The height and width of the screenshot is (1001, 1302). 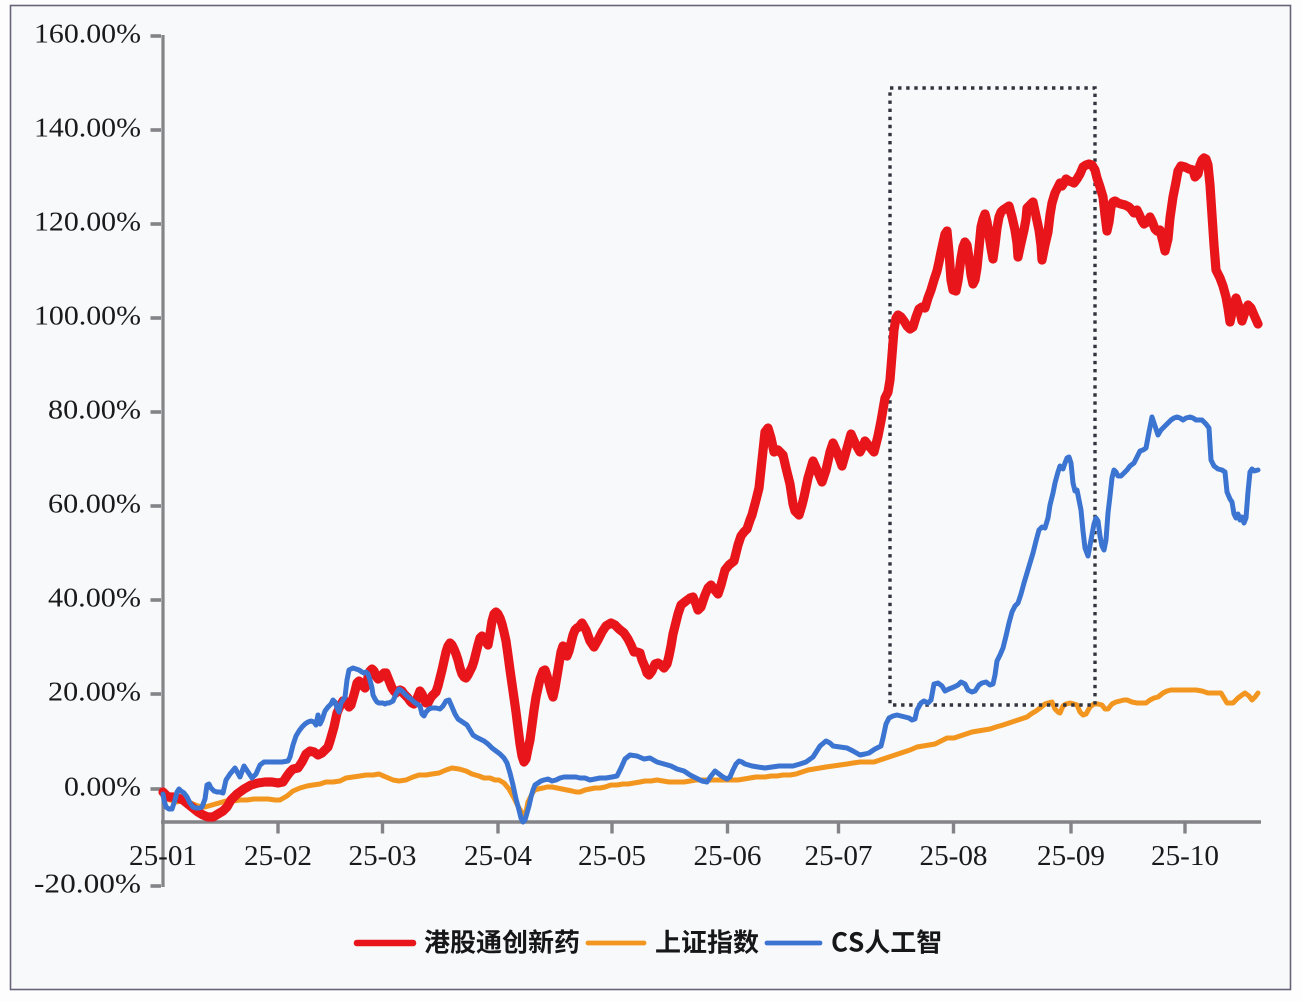 What do you see at coordinates (94, 597) in the screenshot?
I see `svg-text: 40.00%` at bounding box center [94, 597].